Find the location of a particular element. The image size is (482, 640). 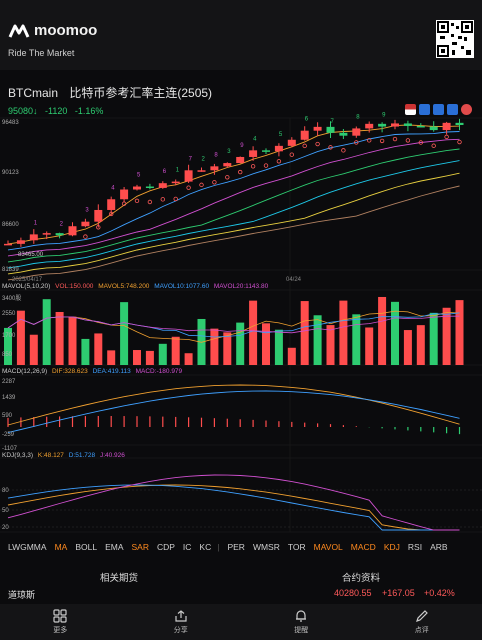

quote-name: 道琼斯 is located at coordinates (22, 595).